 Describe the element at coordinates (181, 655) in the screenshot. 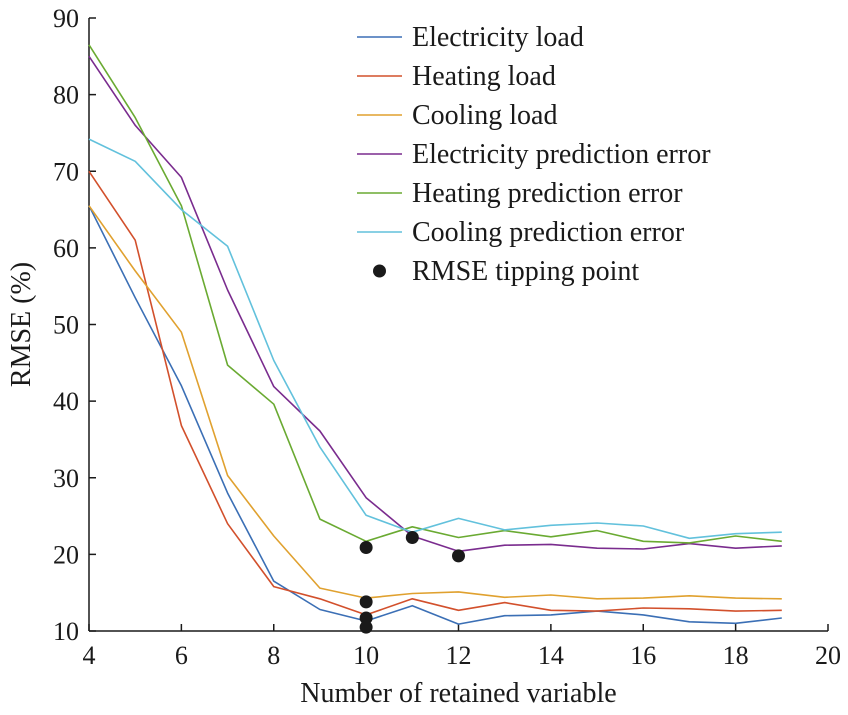

I see `x-tick-label: 6` at that location.